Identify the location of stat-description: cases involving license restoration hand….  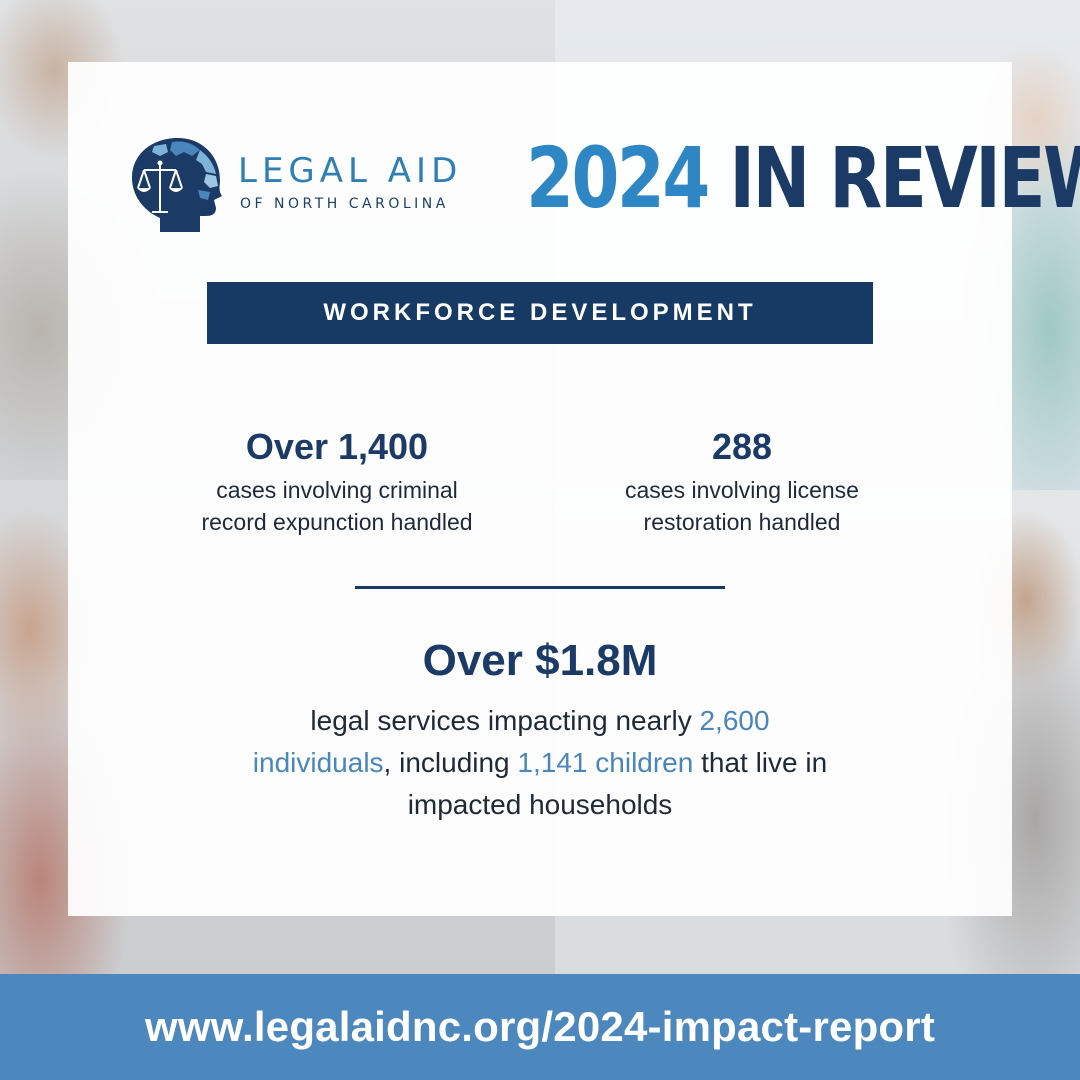
(742, 506).